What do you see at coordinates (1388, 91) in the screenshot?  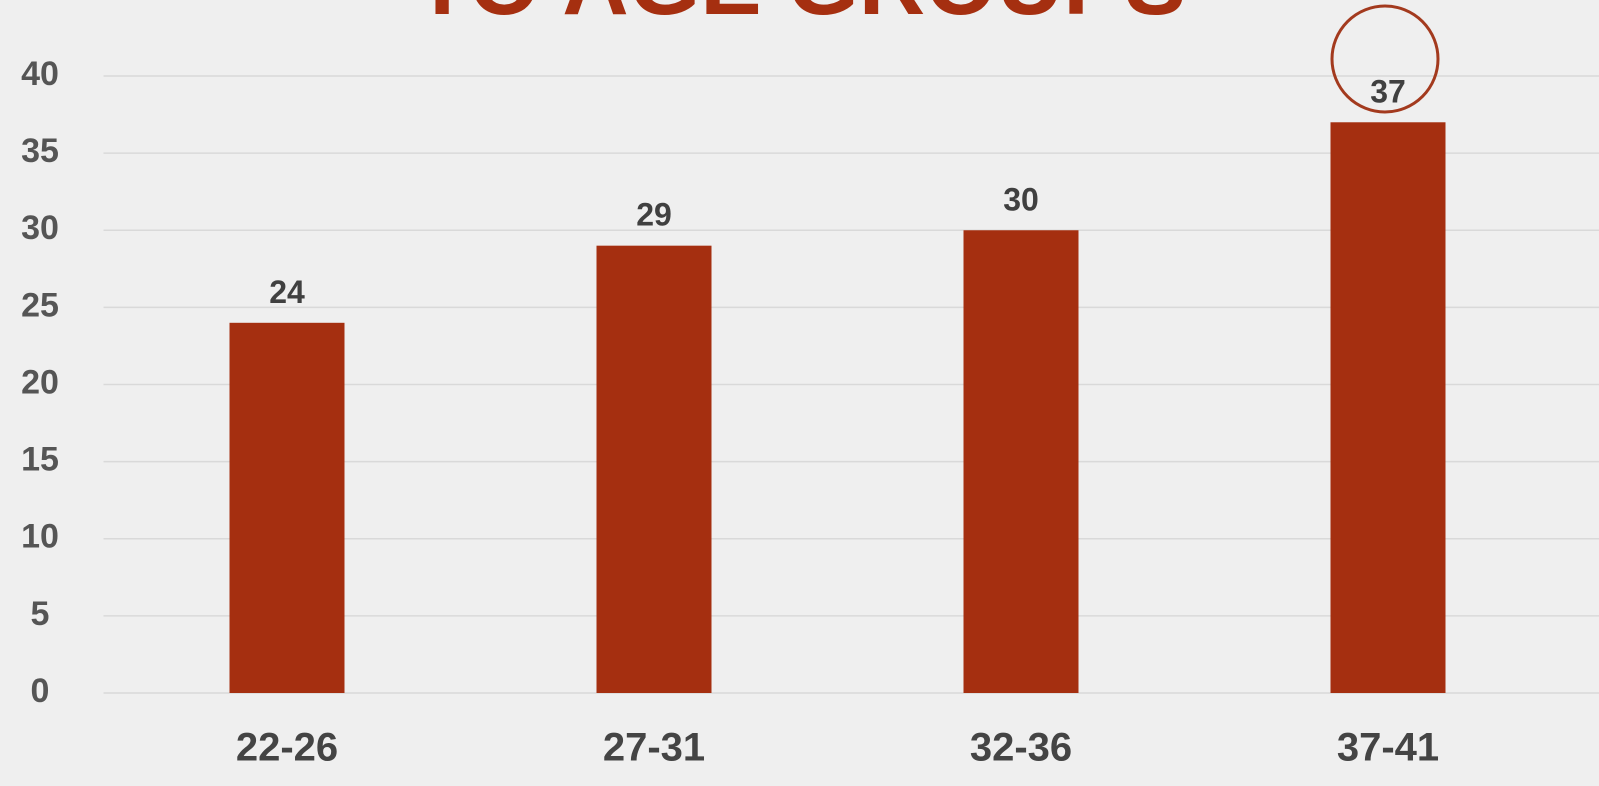 I see `value-label: 37` at bounding box center [1388, 91].